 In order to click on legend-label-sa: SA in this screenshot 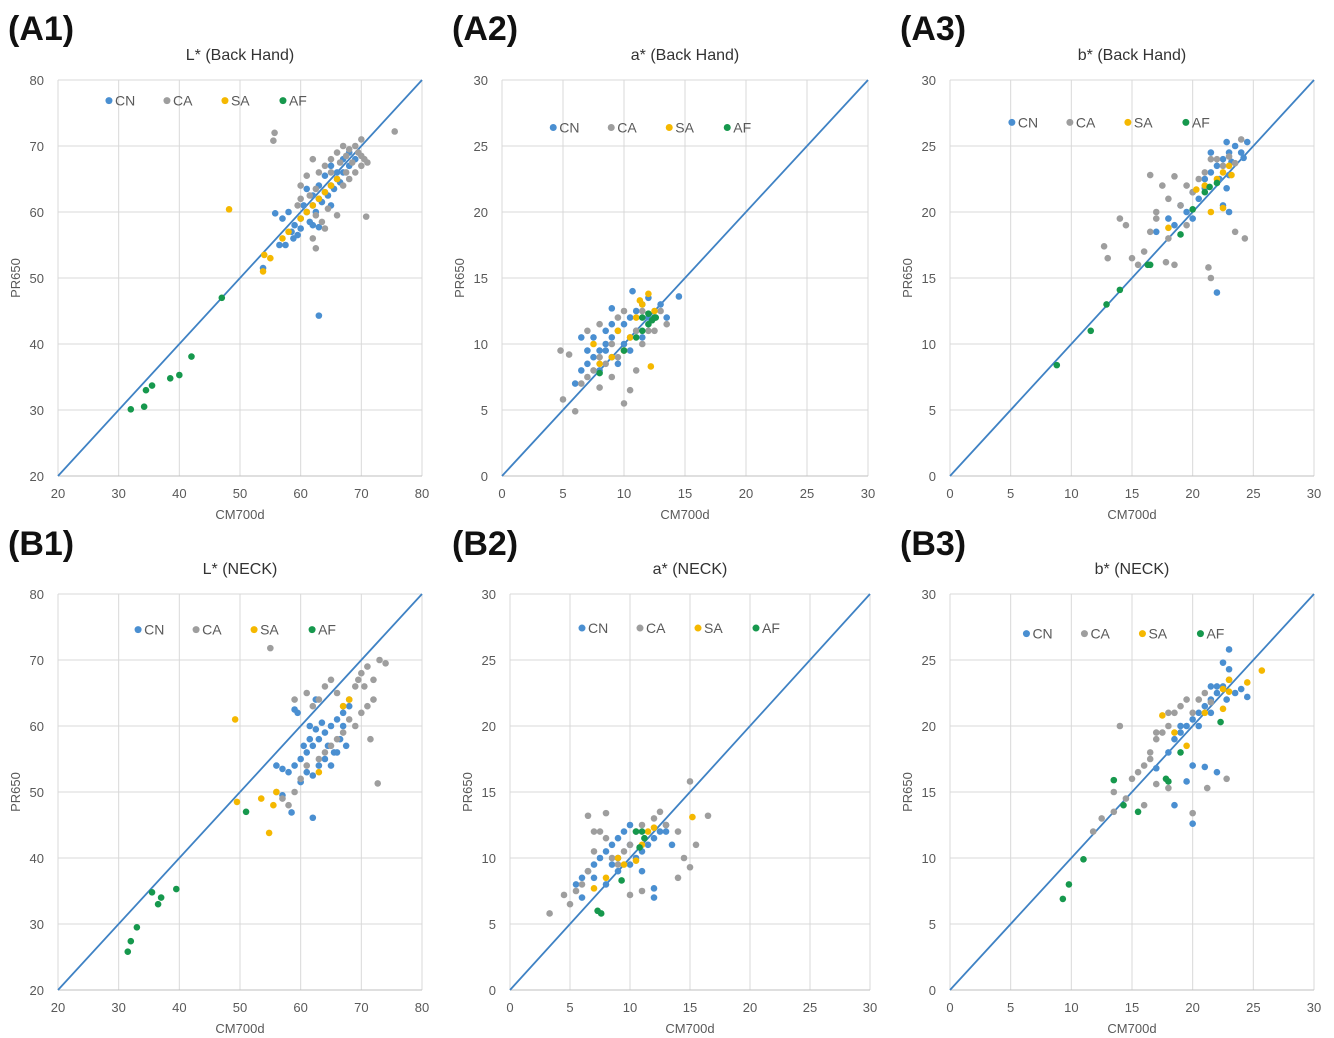, I will do `click(713, 628)`.